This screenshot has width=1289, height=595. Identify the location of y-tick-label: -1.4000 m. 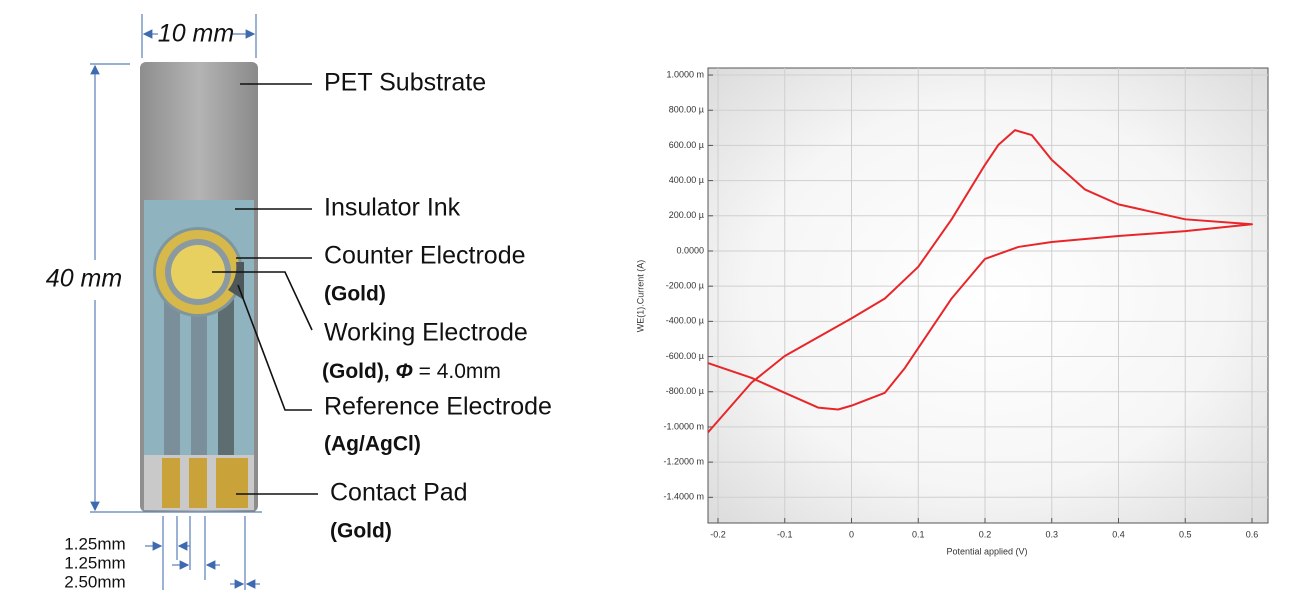
(683, 497).